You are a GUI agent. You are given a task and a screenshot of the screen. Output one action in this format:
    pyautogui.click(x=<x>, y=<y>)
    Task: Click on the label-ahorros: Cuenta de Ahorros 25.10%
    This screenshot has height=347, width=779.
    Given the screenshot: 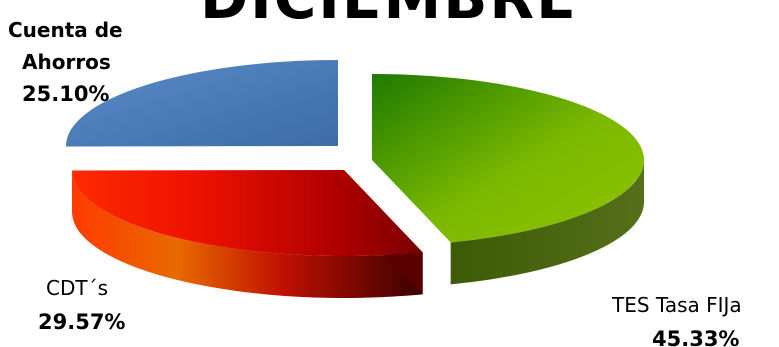 What is the action you would take?
    pyautogui.click(x=65, y=62)
    